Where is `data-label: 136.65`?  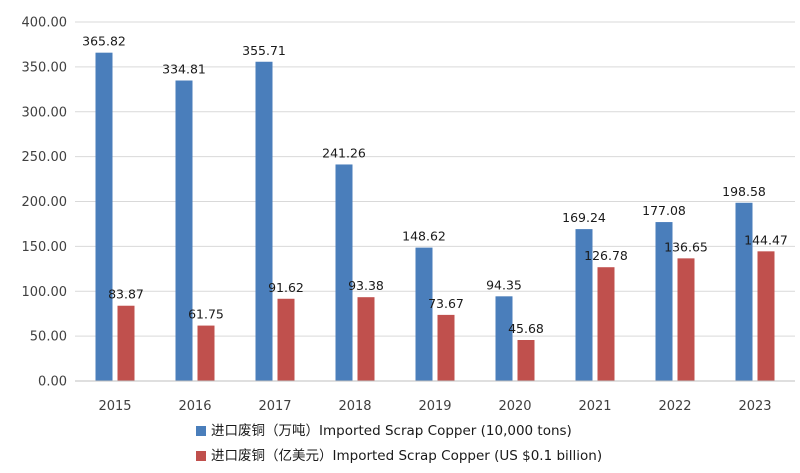
data-label: 136.65 is located at coordinates (686, 246).